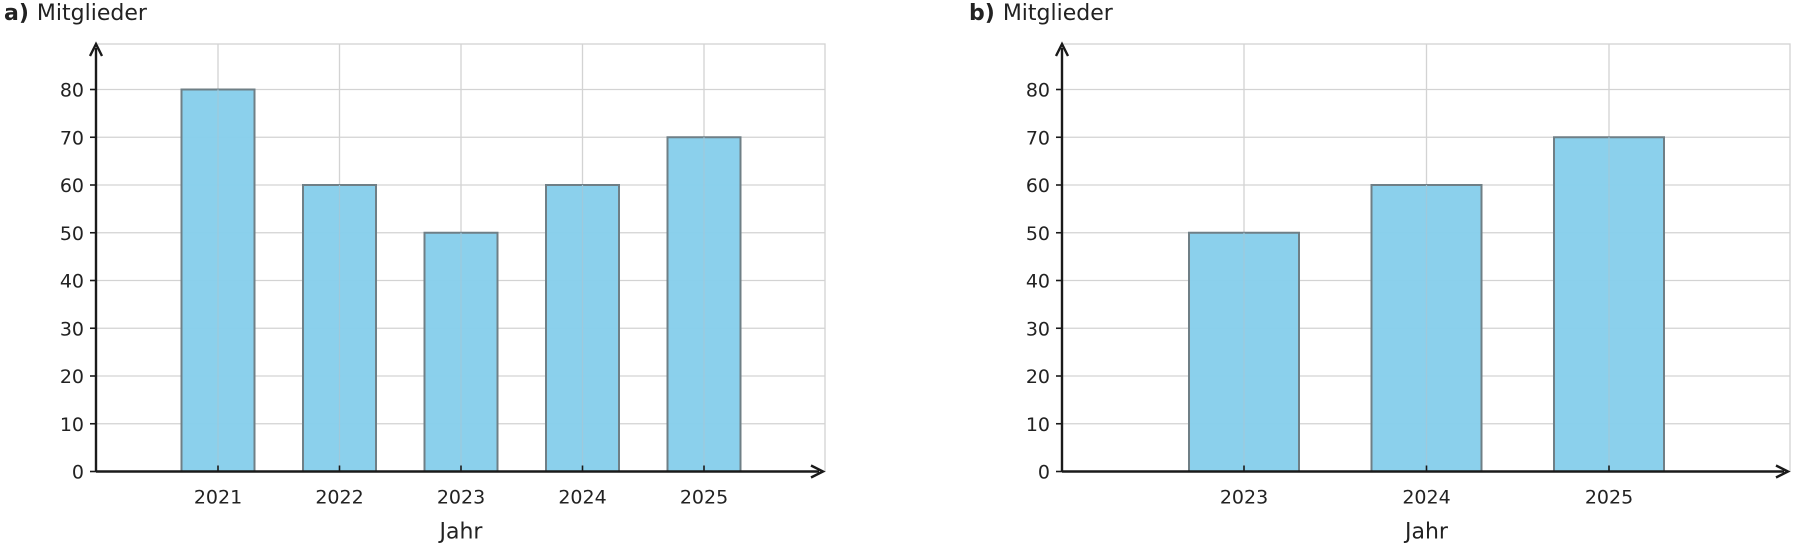 The height and width of the screenshot is (548, 1795). Describe the element at coordinates (16, 13) in the screenshot. I see `panel-letter: a)` at that location.